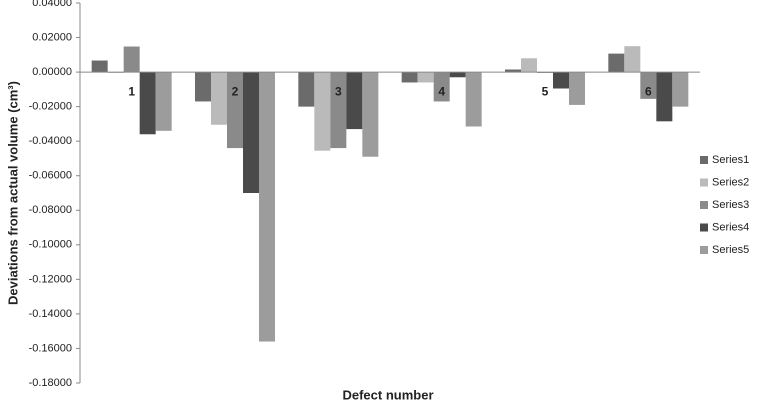 Image resolution: width=761 pixels, height=401 pixels. What do you see at coordinates (50, 279) in the screenshot?
I see `y-tick-label: -0.12000` at bounding box center [50, 279].